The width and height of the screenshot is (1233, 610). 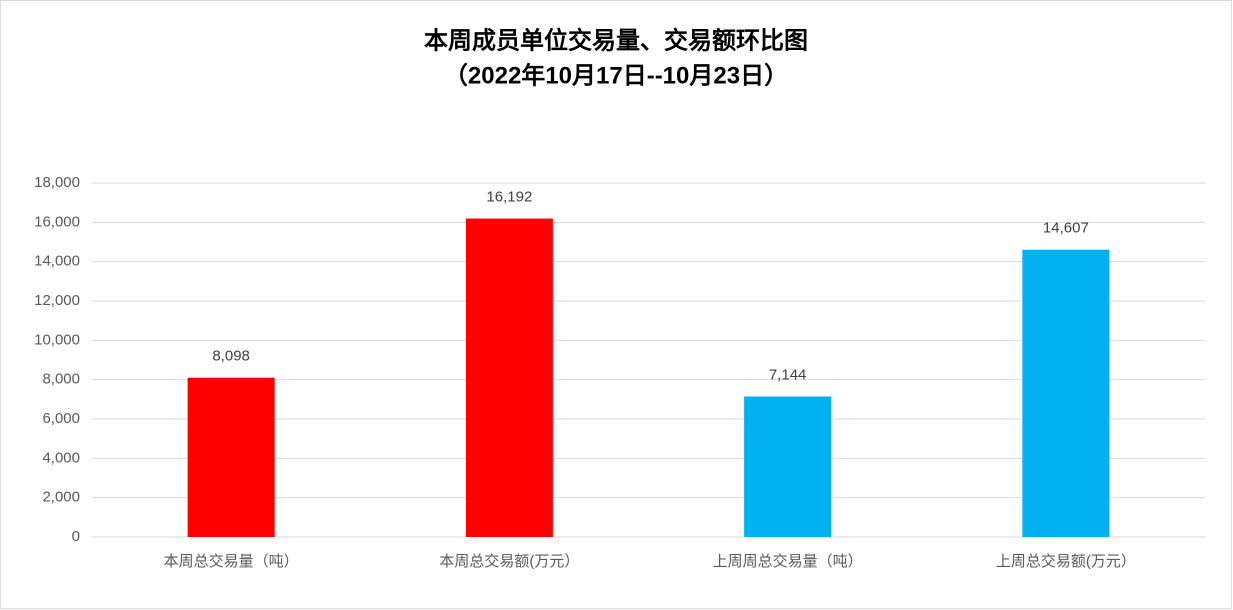 I want to click on x-tick-label: 本周总交易量（吨）, so click(x=231, y=561).